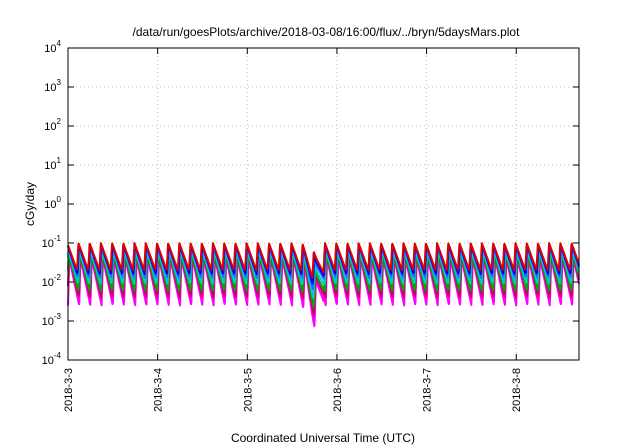  I want to click on x-tick-label: 2018-3-7, so click(428, 390).